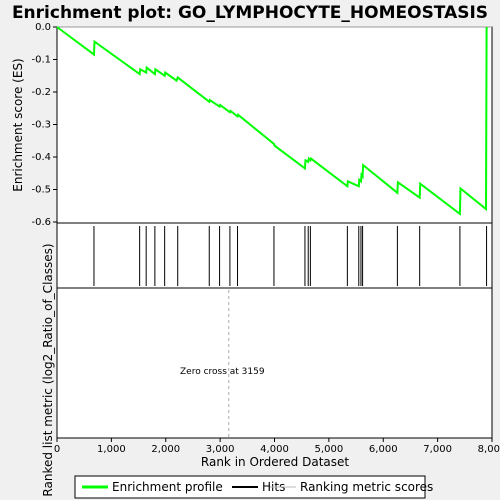 Image resolution: width=500 pixels, height=500 pixels. Describe the element at coordinates (222, 372) in the screenshot. I see `zero-cross-annotation: Zero cross at 3159` at that location.